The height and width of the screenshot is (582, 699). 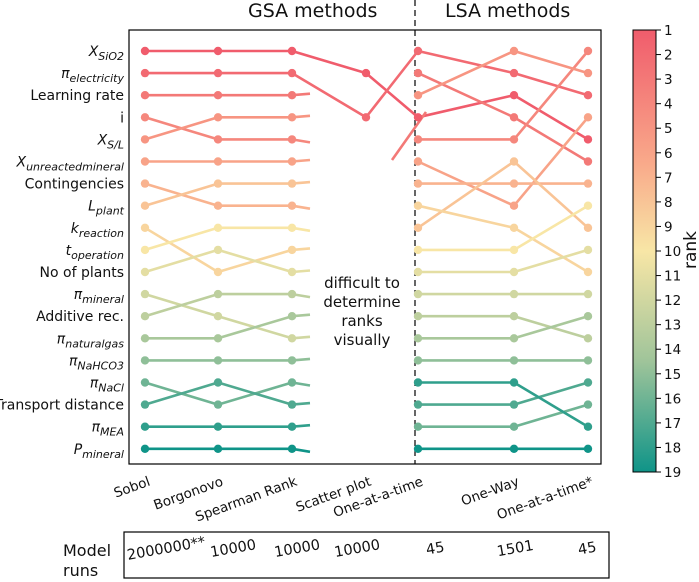 What do you see at coordinates (515, 549) in the screenshot?
I see `model-runs-value: 1501` at bounding box center [515, 549].